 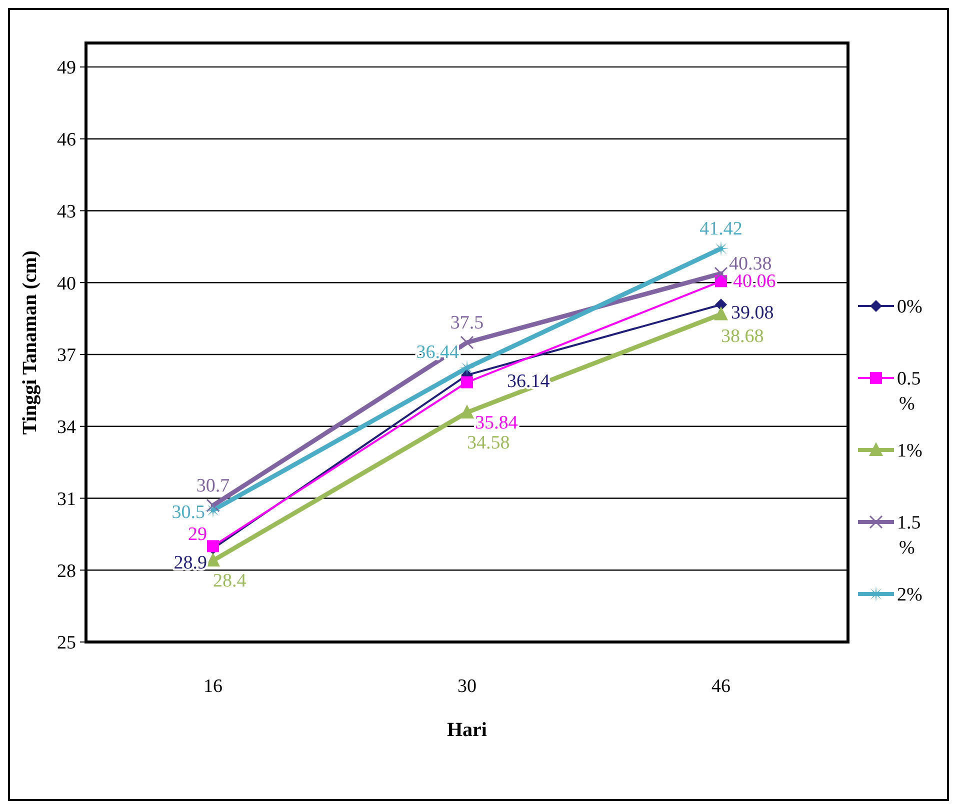 I want to click on data-label: 30.5, so click(x=188, y=513).